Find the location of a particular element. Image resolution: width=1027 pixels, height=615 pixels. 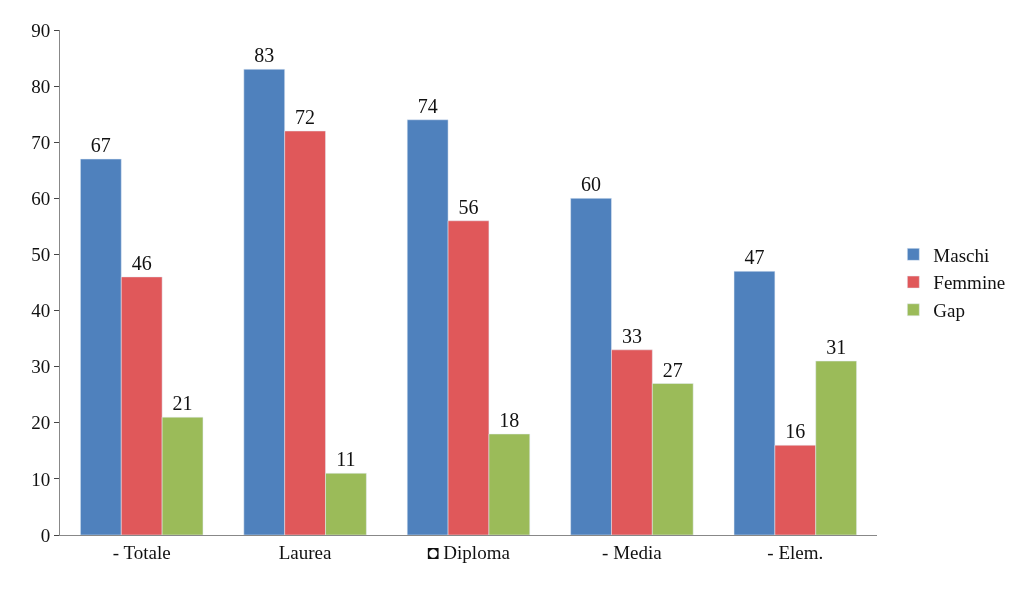

data-label: 47 is located at coordinates (754, 257).